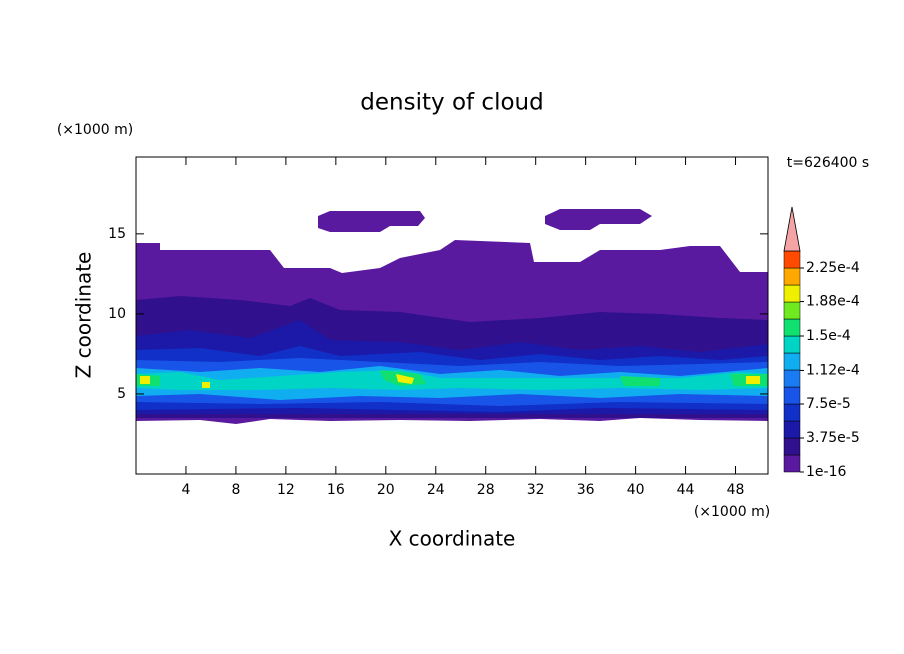  I want to click on colorbar-extend, so click(792, 229).